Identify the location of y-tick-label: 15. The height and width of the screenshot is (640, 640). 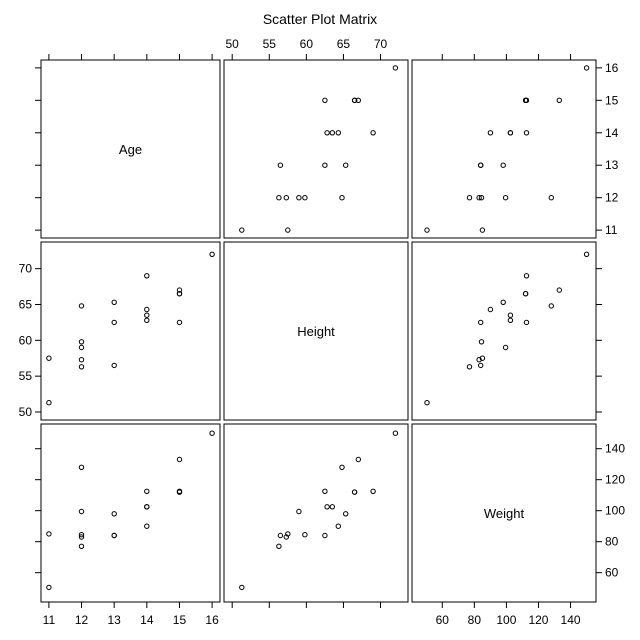
(612, 100).